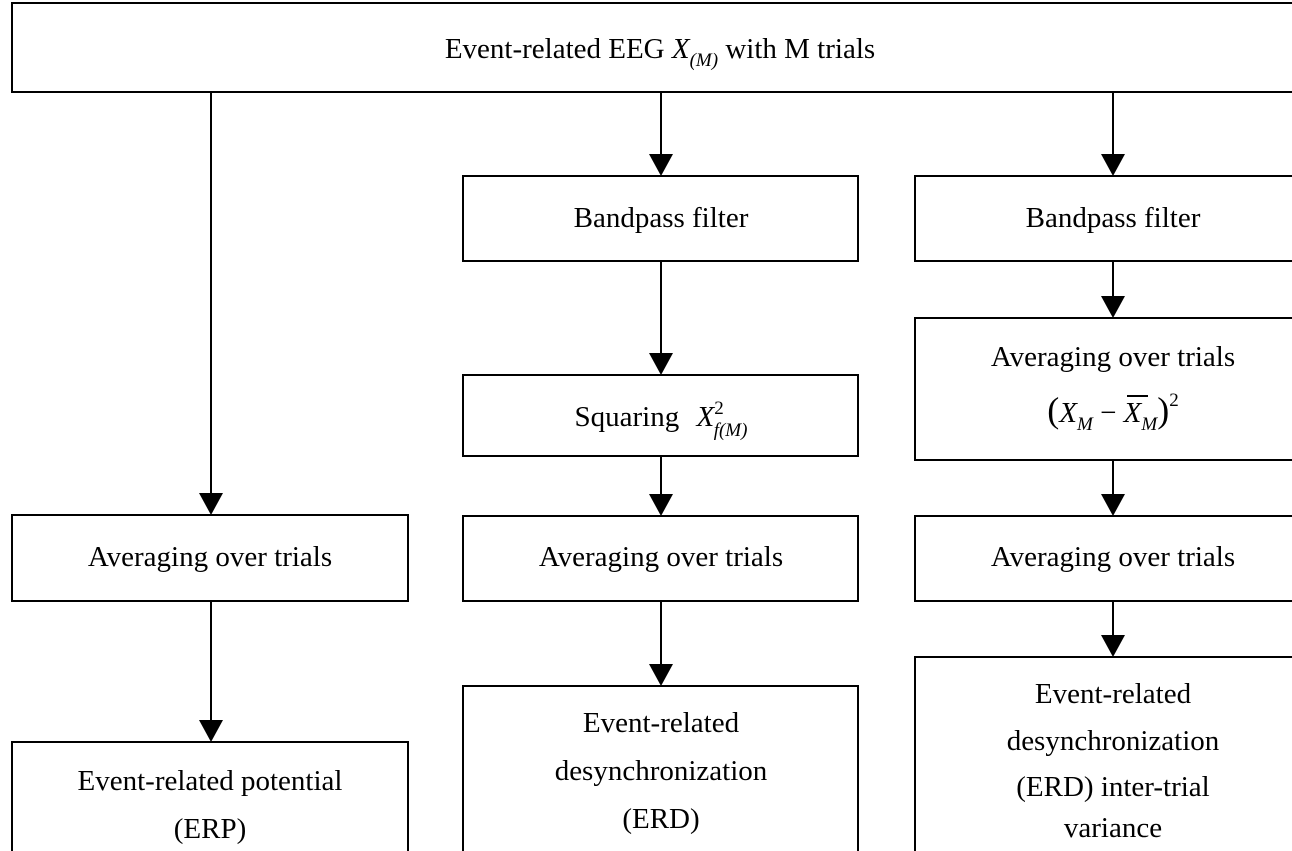  Describe the element at coordinates (210, 829) in the screenshot. I see `output-label: (ERP)` at that location.